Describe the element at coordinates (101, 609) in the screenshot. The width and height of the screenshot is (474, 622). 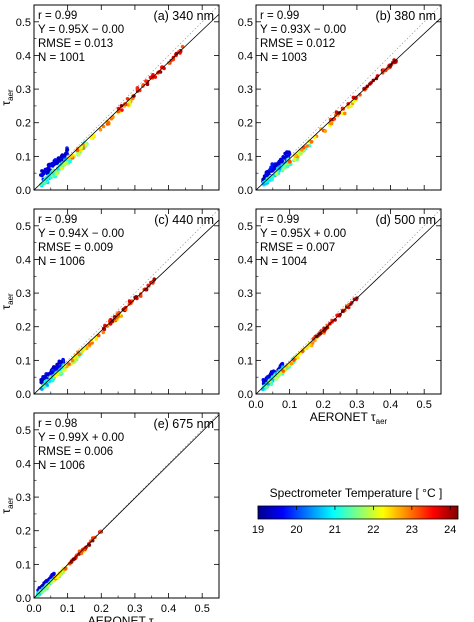
I see `x-tick-label: 0.2` at that location.